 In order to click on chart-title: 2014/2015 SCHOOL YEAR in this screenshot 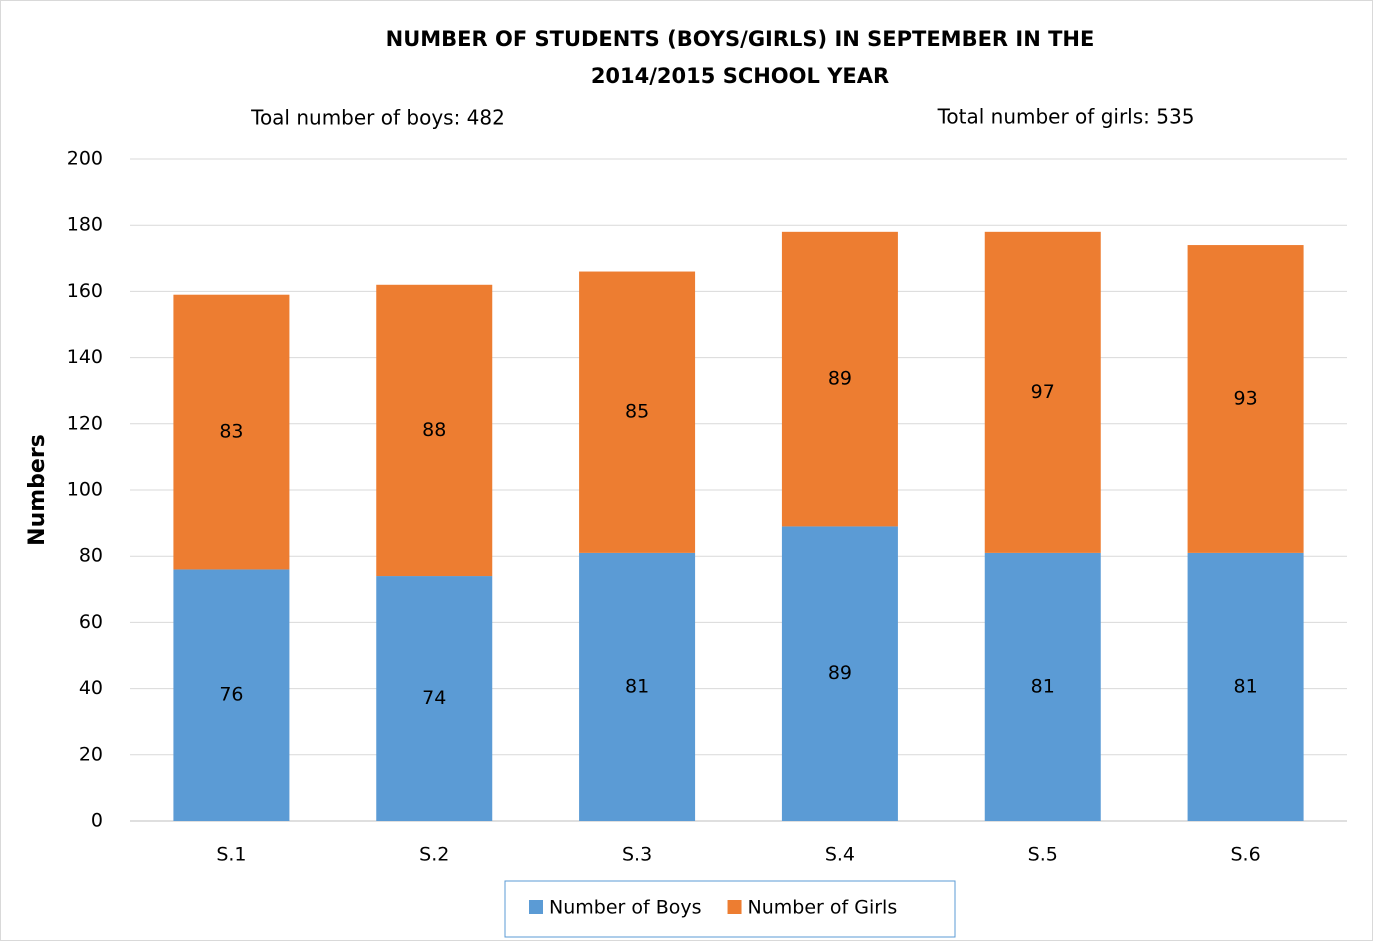, I will do `click(740, 76)`.